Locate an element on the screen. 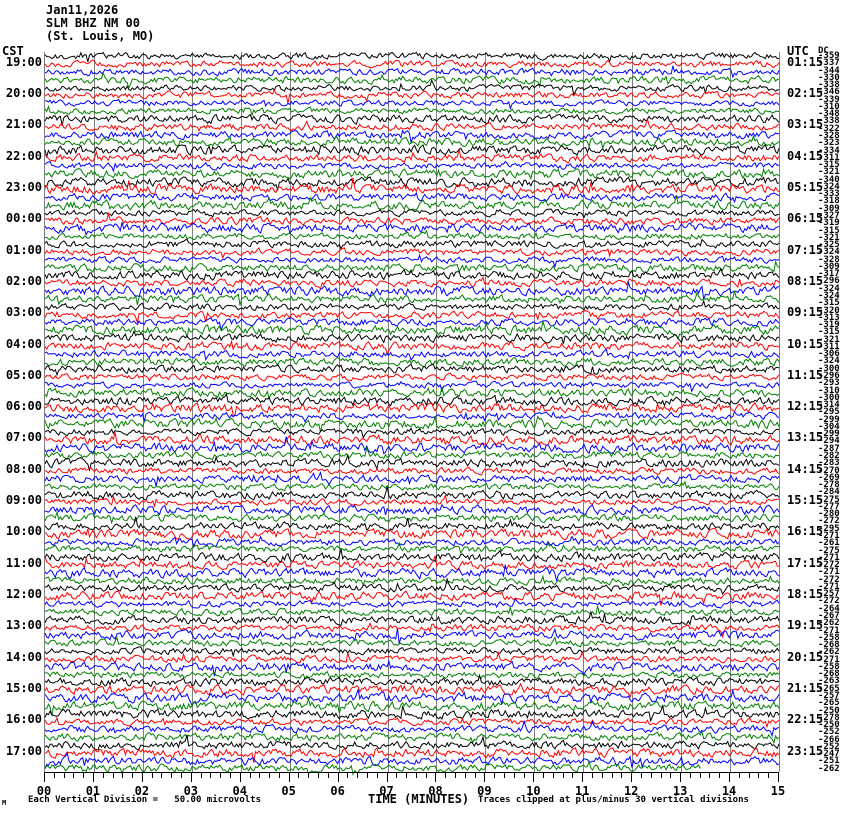  dc-value: -340 is located at coordinates (829, 179).